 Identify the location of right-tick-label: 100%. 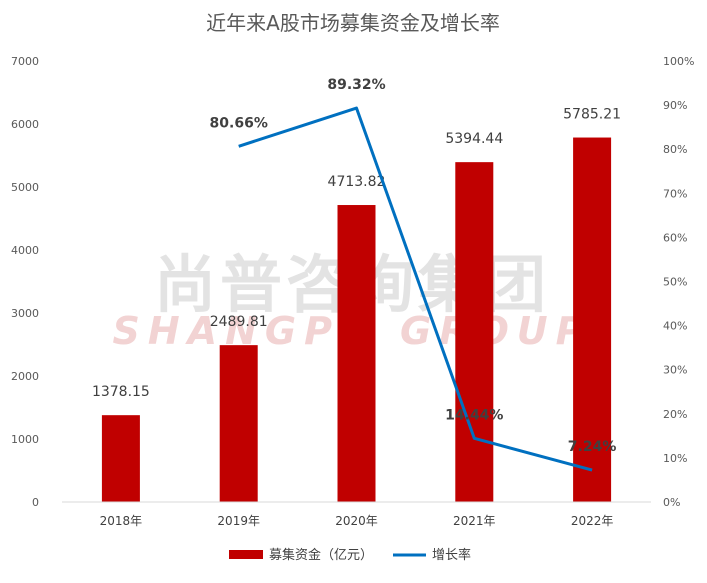
(678, 61).